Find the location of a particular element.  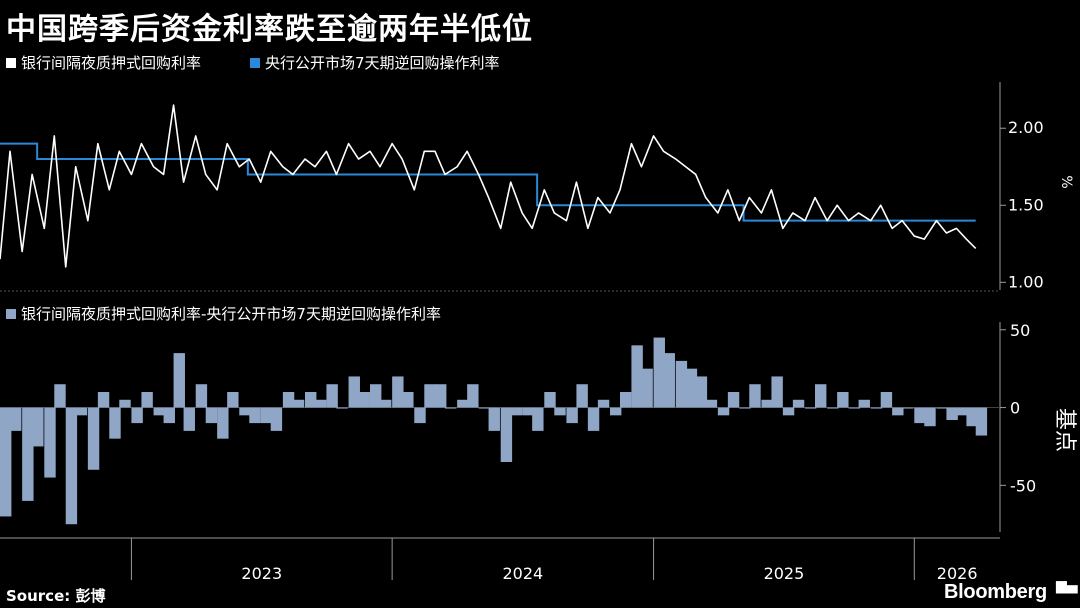

x-tick-label: 2026 is located at coordinates (957, 573).